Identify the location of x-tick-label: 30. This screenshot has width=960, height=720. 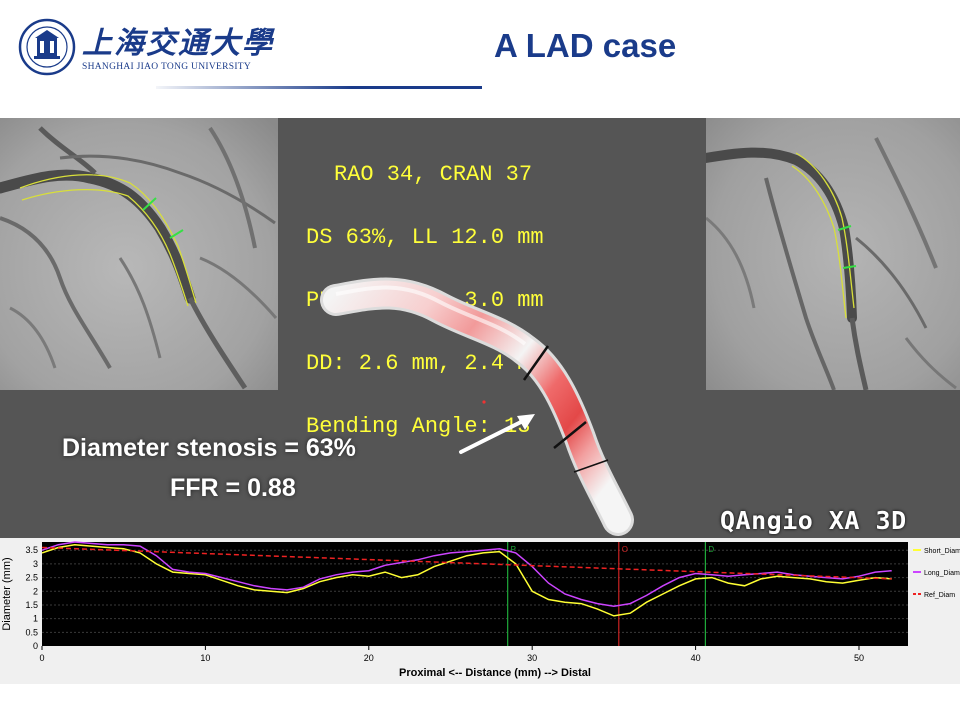
(532, 658).